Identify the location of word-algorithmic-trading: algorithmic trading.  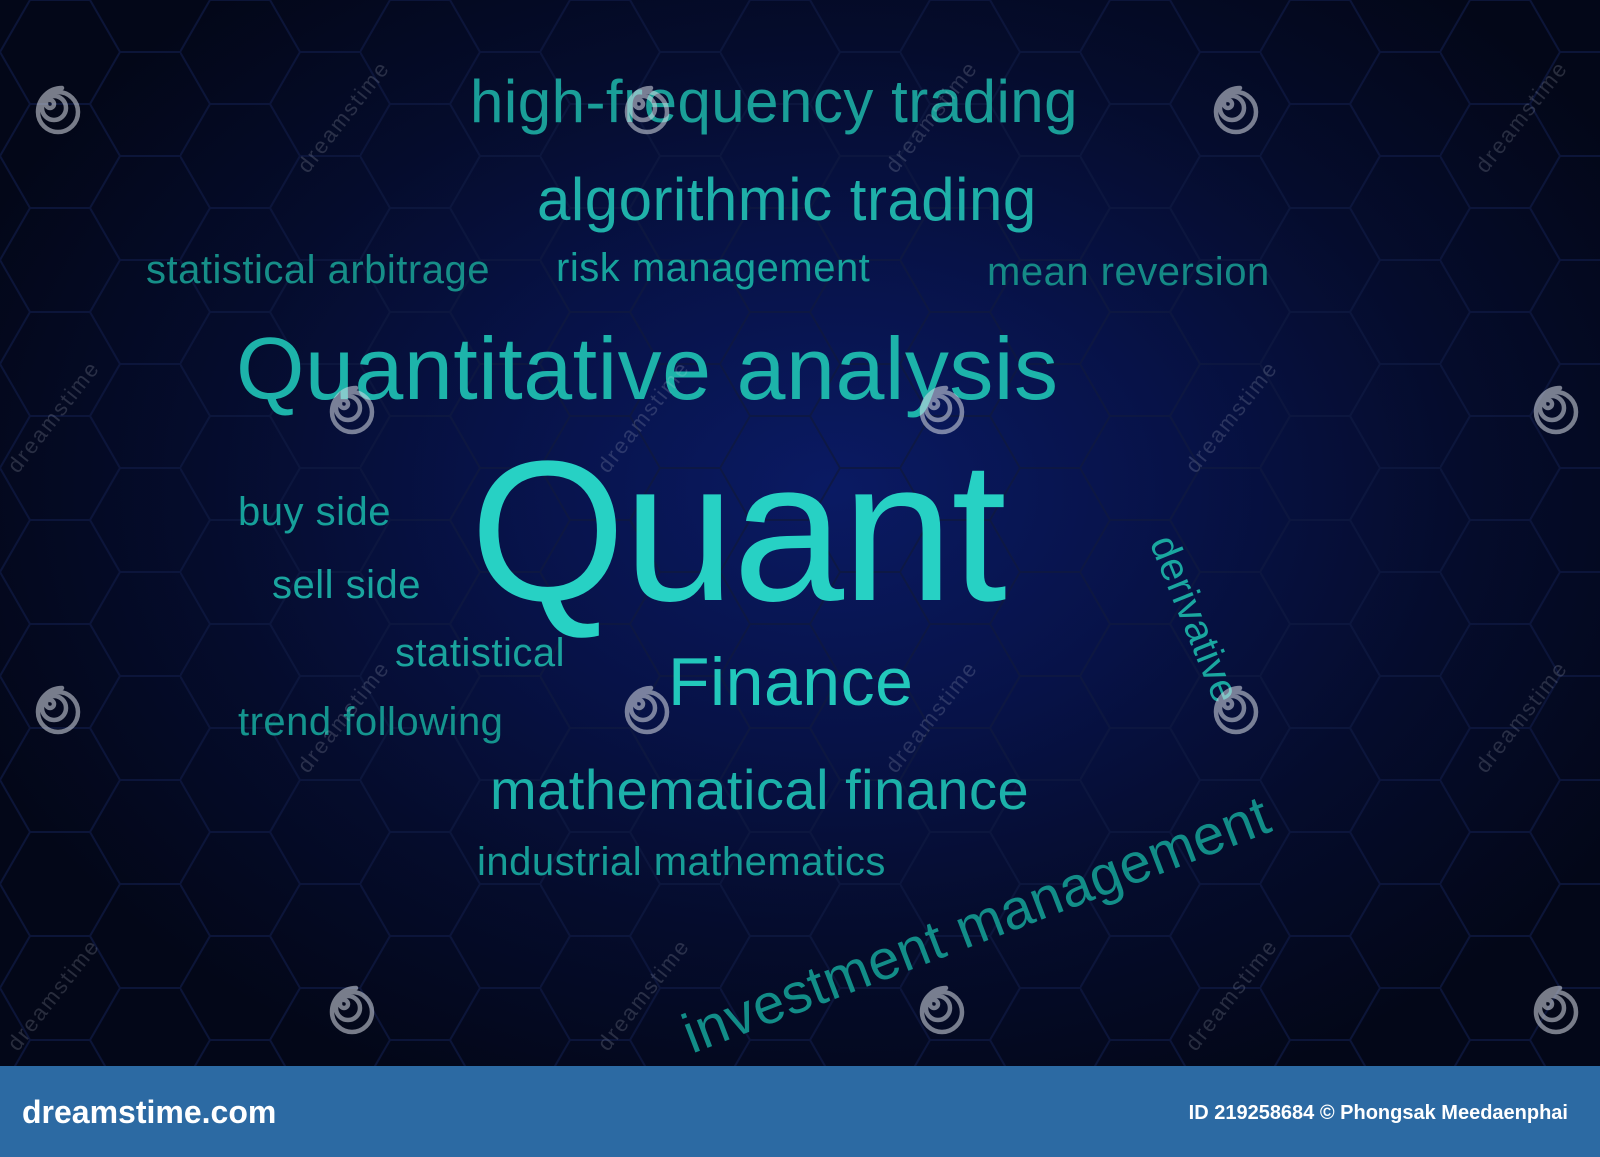
(787, 199).